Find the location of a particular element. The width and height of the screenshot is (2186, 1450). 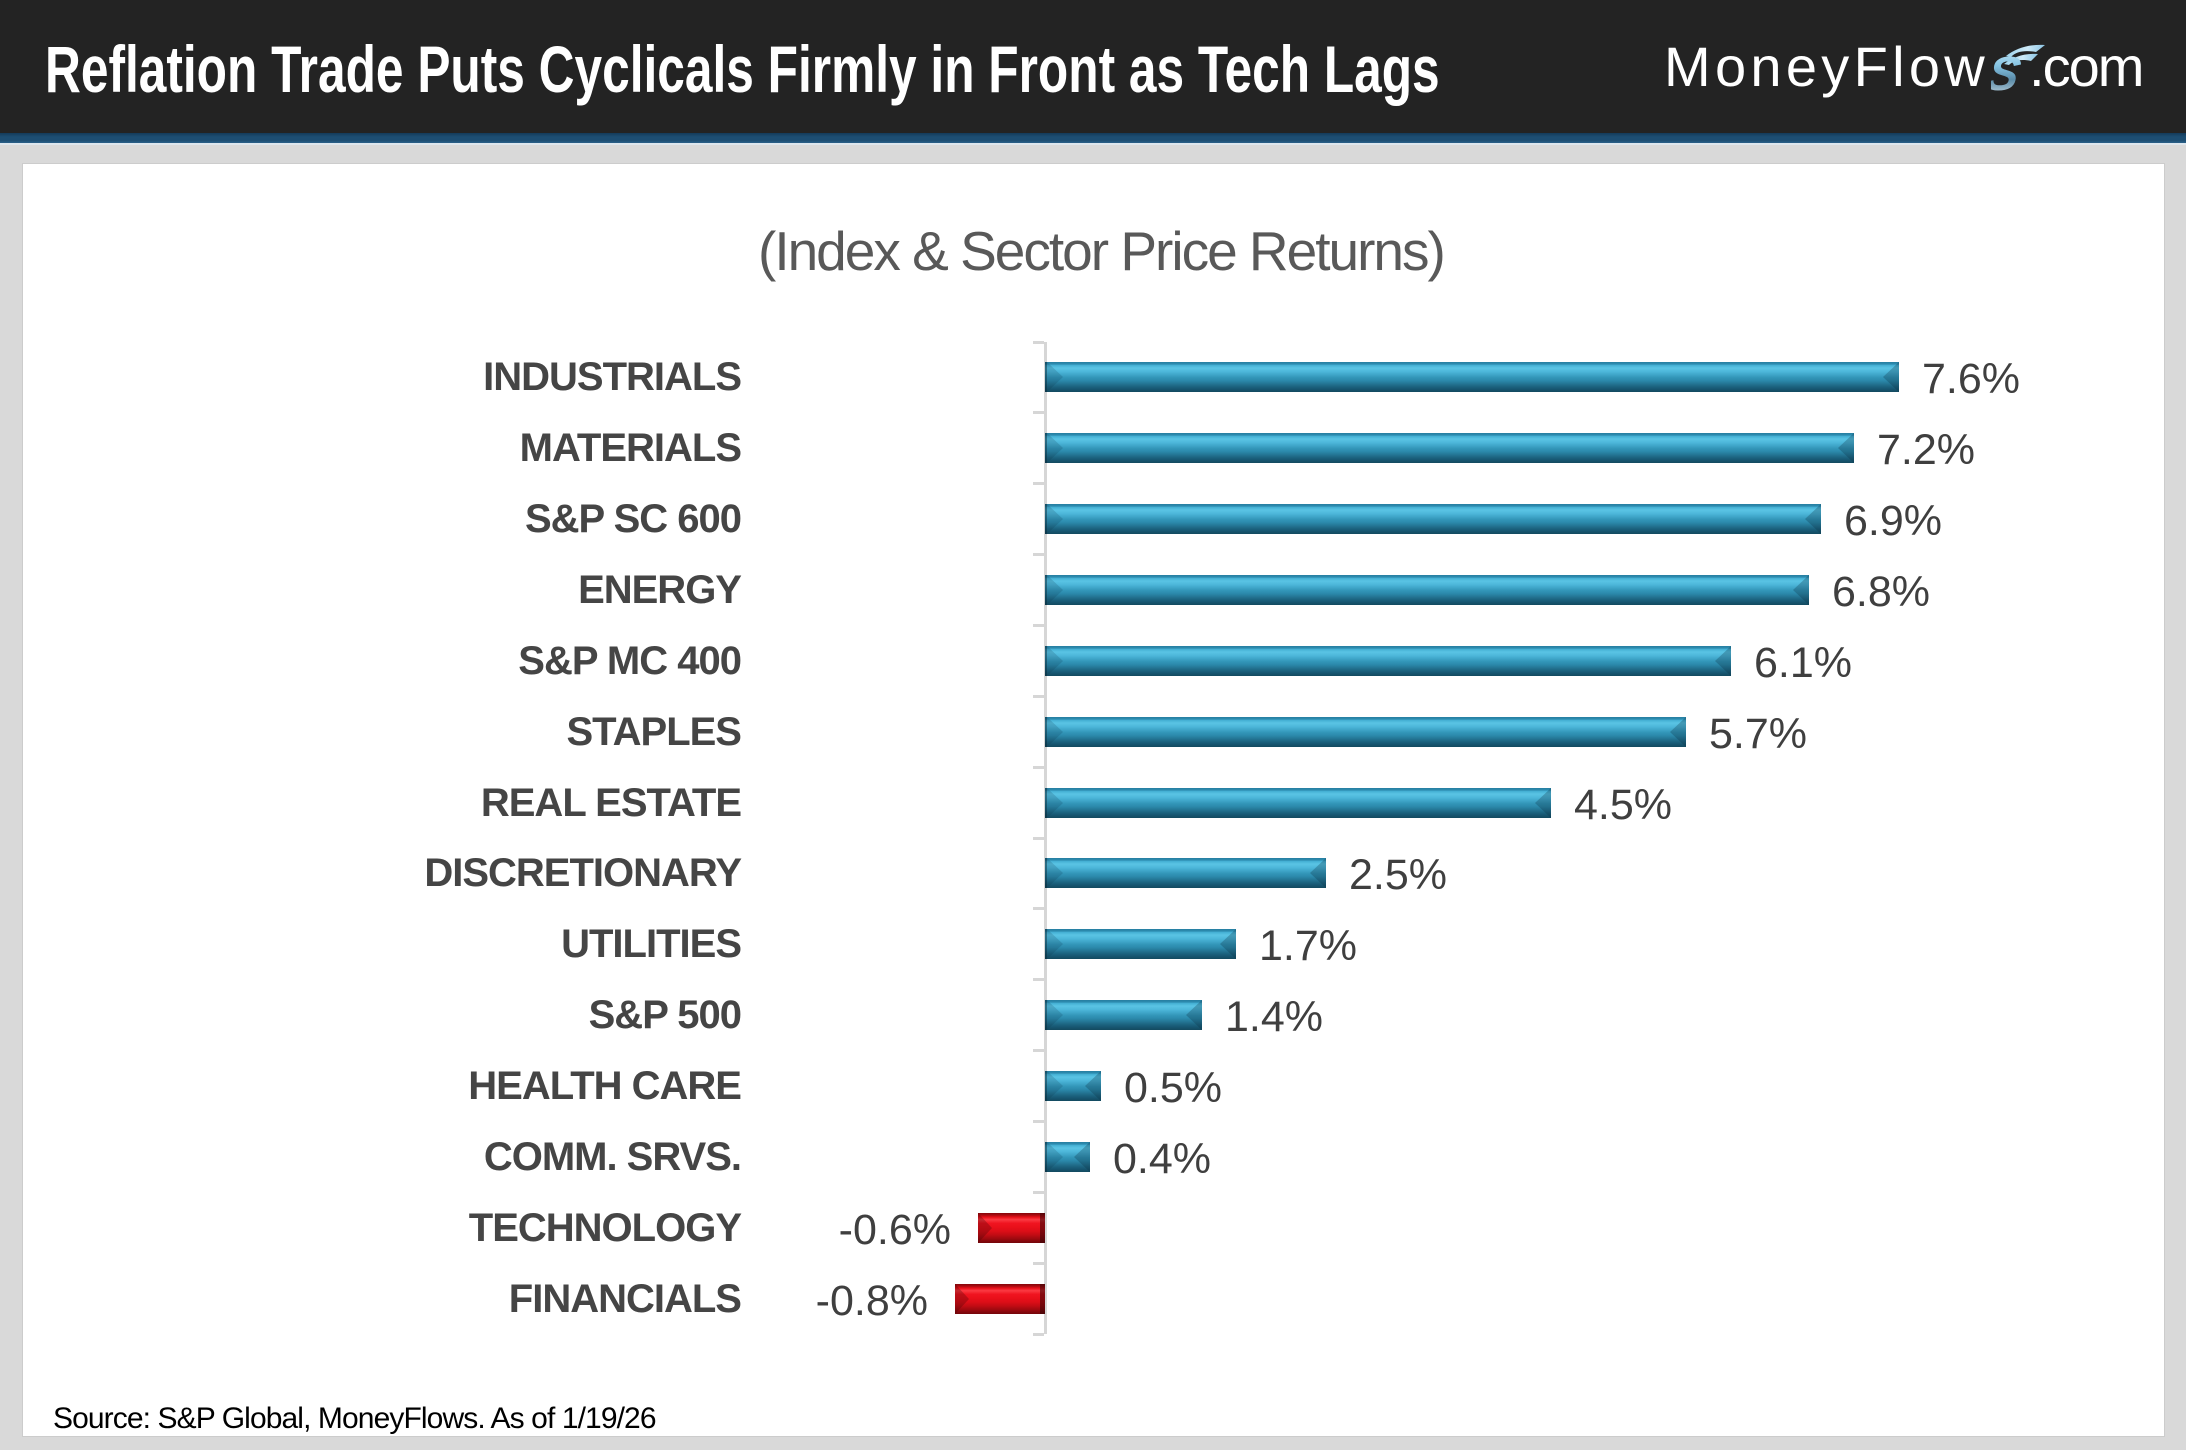

svg-text: S is located at coordinates (2008, 69).